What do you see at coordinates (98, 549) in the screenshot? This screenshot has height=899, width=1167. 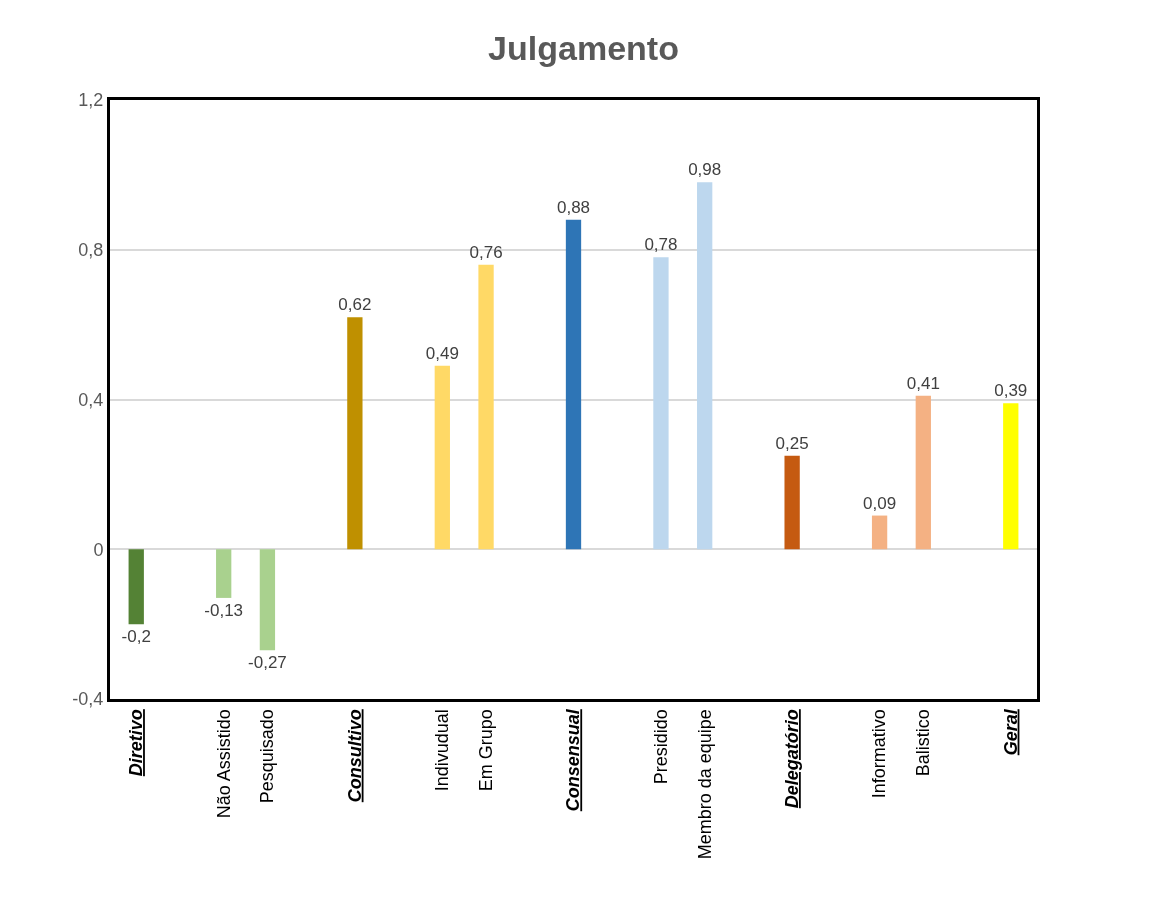 I see `y-tick-label: 0` at bounding box center [98, 549].